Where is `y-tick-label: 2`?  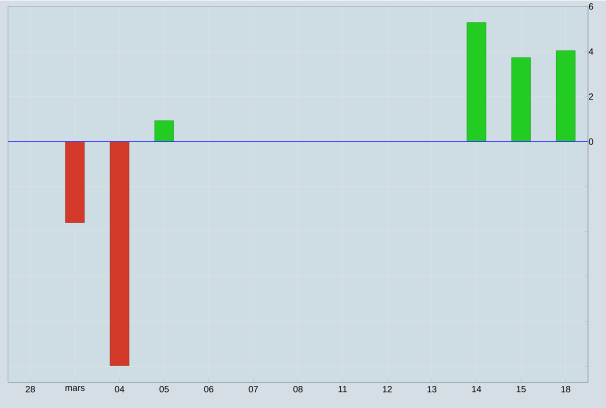 y-tick-label: 2 is located at coordinates (591, 96).